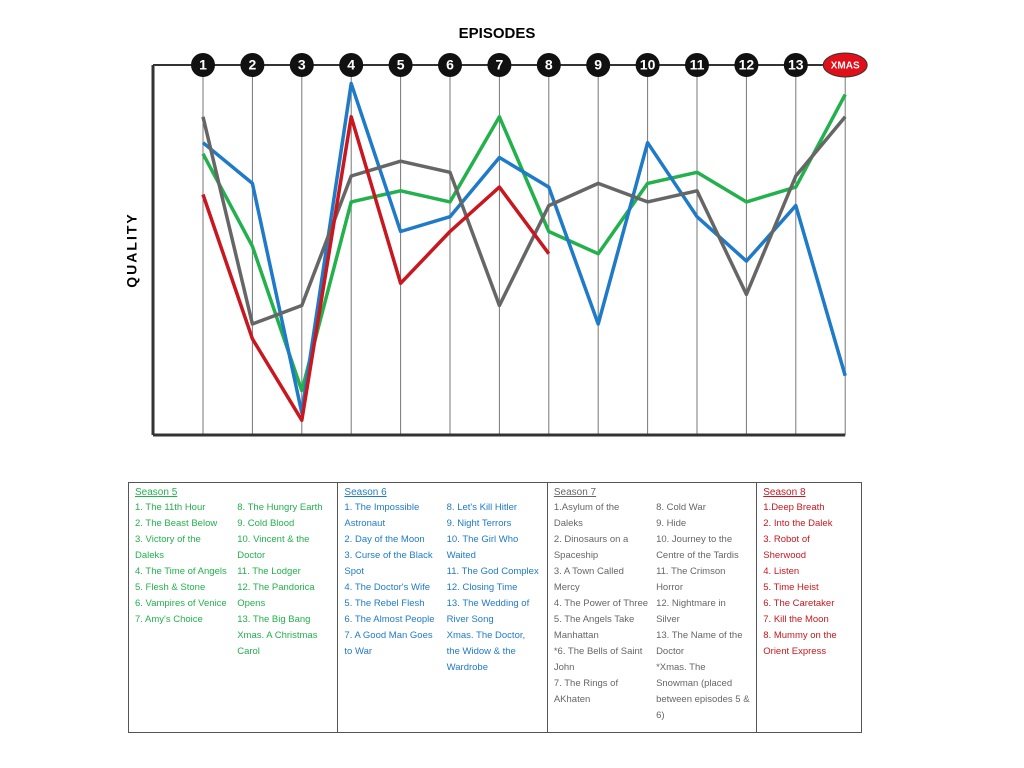  Describe the element at coordinates (170, 507) in the screenshot. I see `episode-title: 1. The 11th Hour` at that location.